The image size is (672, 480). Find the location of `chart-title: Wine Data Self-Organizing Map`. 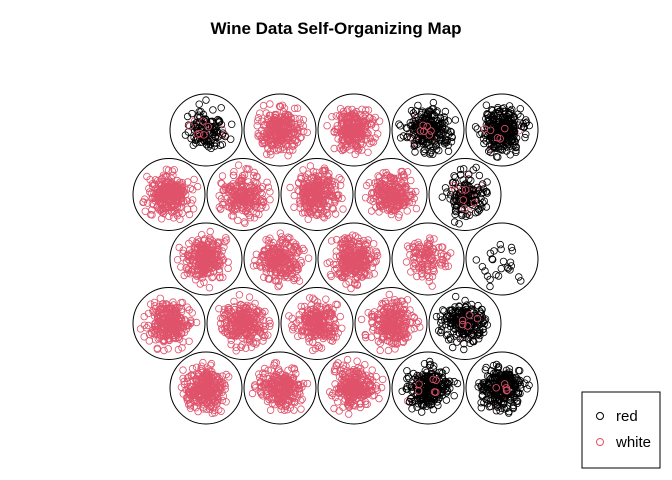

chart-title: Wine Data Self-Organizing Map is located at coordinates (335, 28).